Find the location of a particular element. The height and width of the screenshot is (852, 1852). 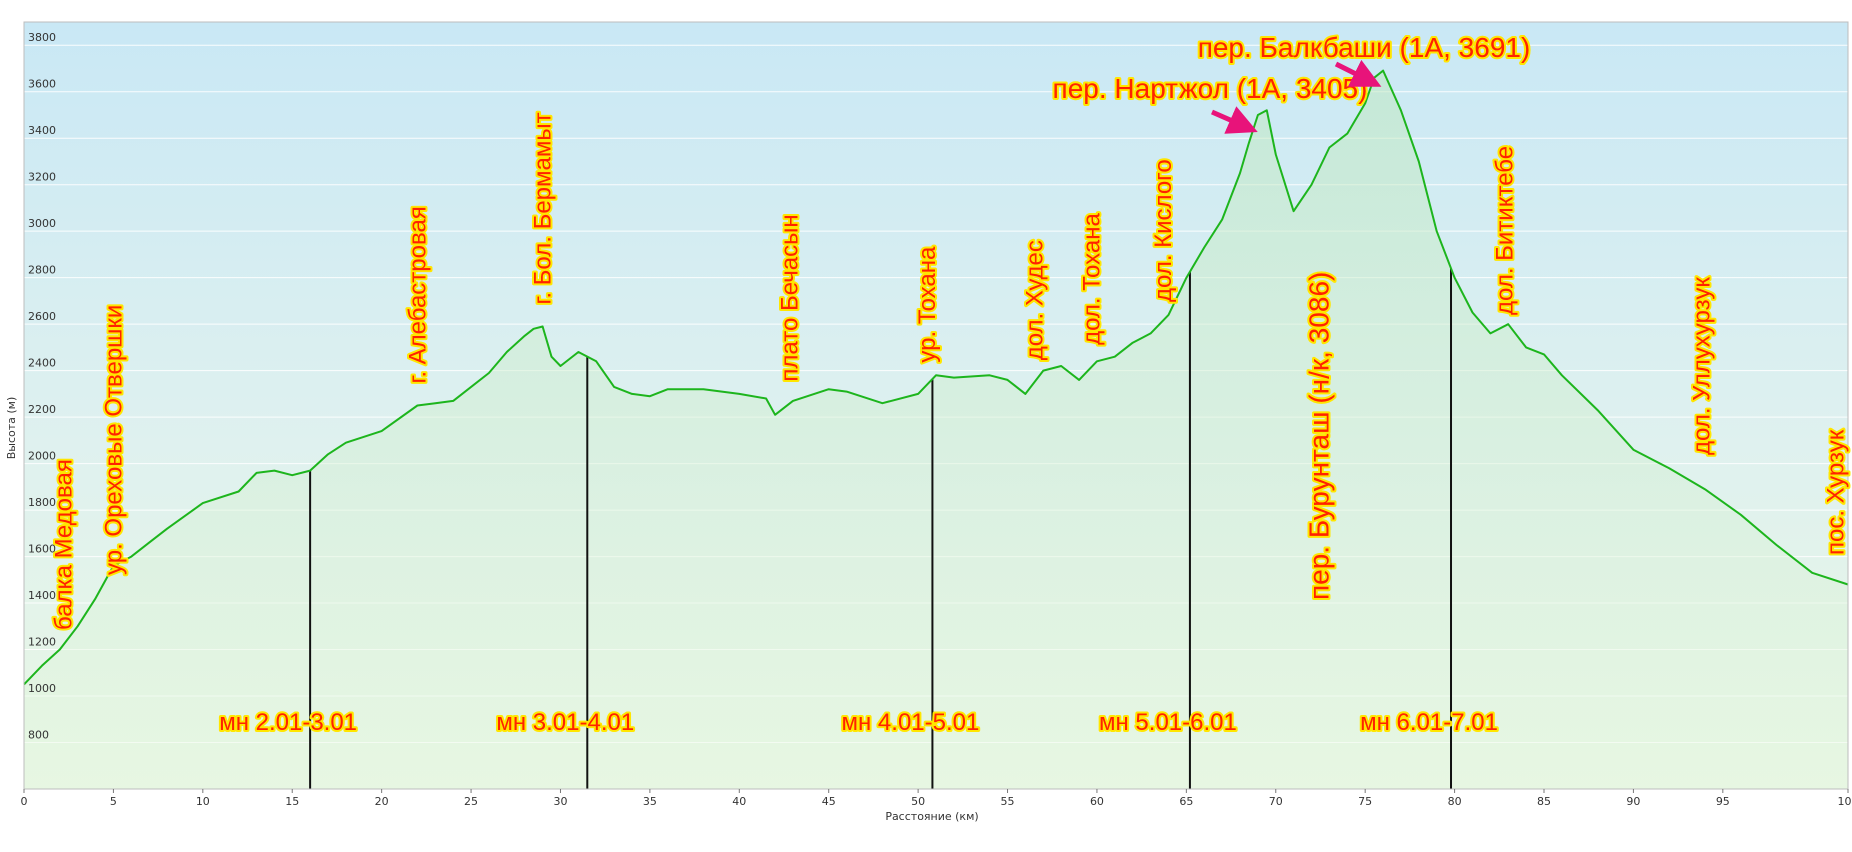

day-label: мн 6.01-7.01 is located at coordinates (1429, 722).